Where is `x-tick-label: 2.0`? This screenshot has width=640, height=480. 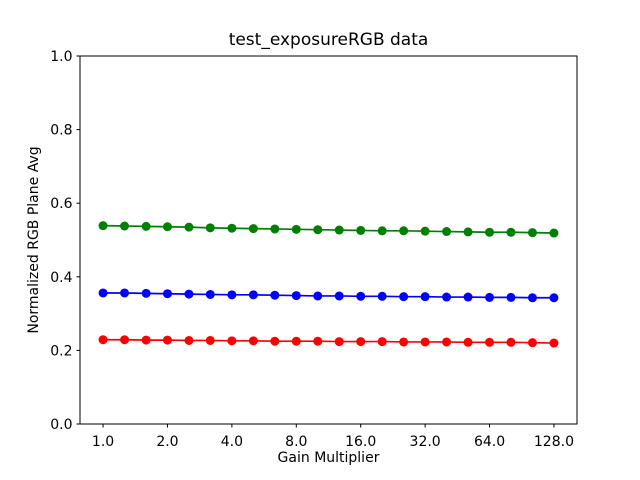
x-tick-label: 2.0 is located at coordinates (167, 442).